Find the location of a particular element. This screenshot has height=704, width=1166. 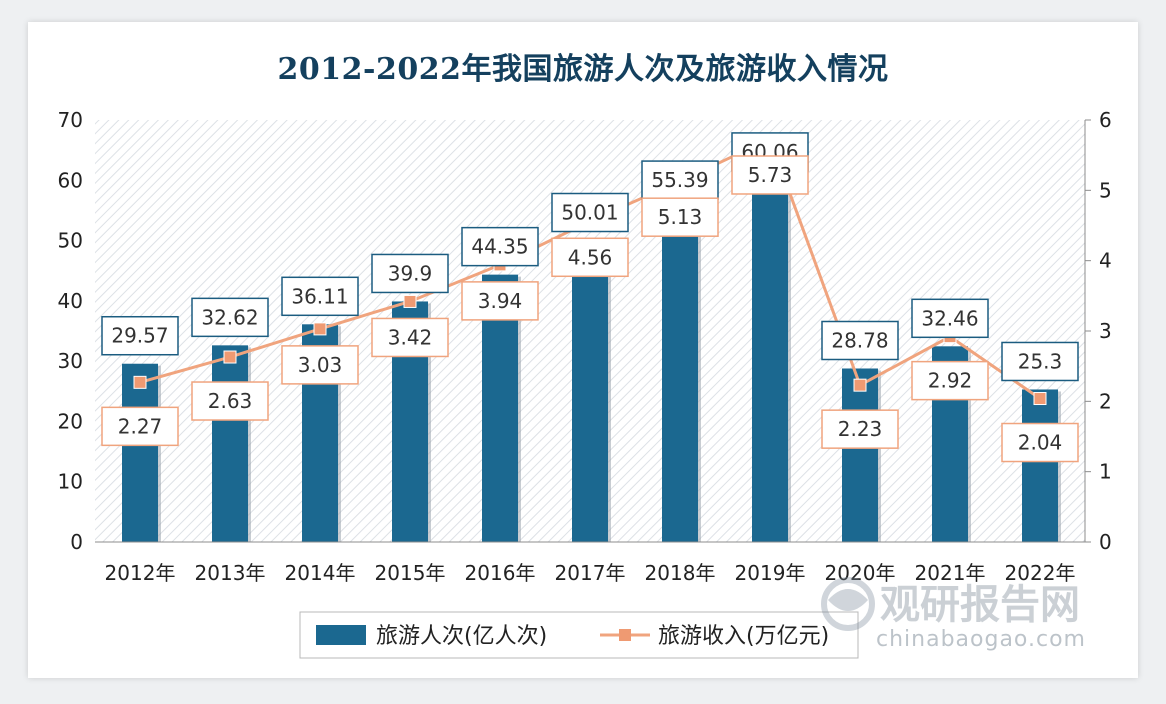

line-data-label: 3.03 is located at coordinates (320, 365).